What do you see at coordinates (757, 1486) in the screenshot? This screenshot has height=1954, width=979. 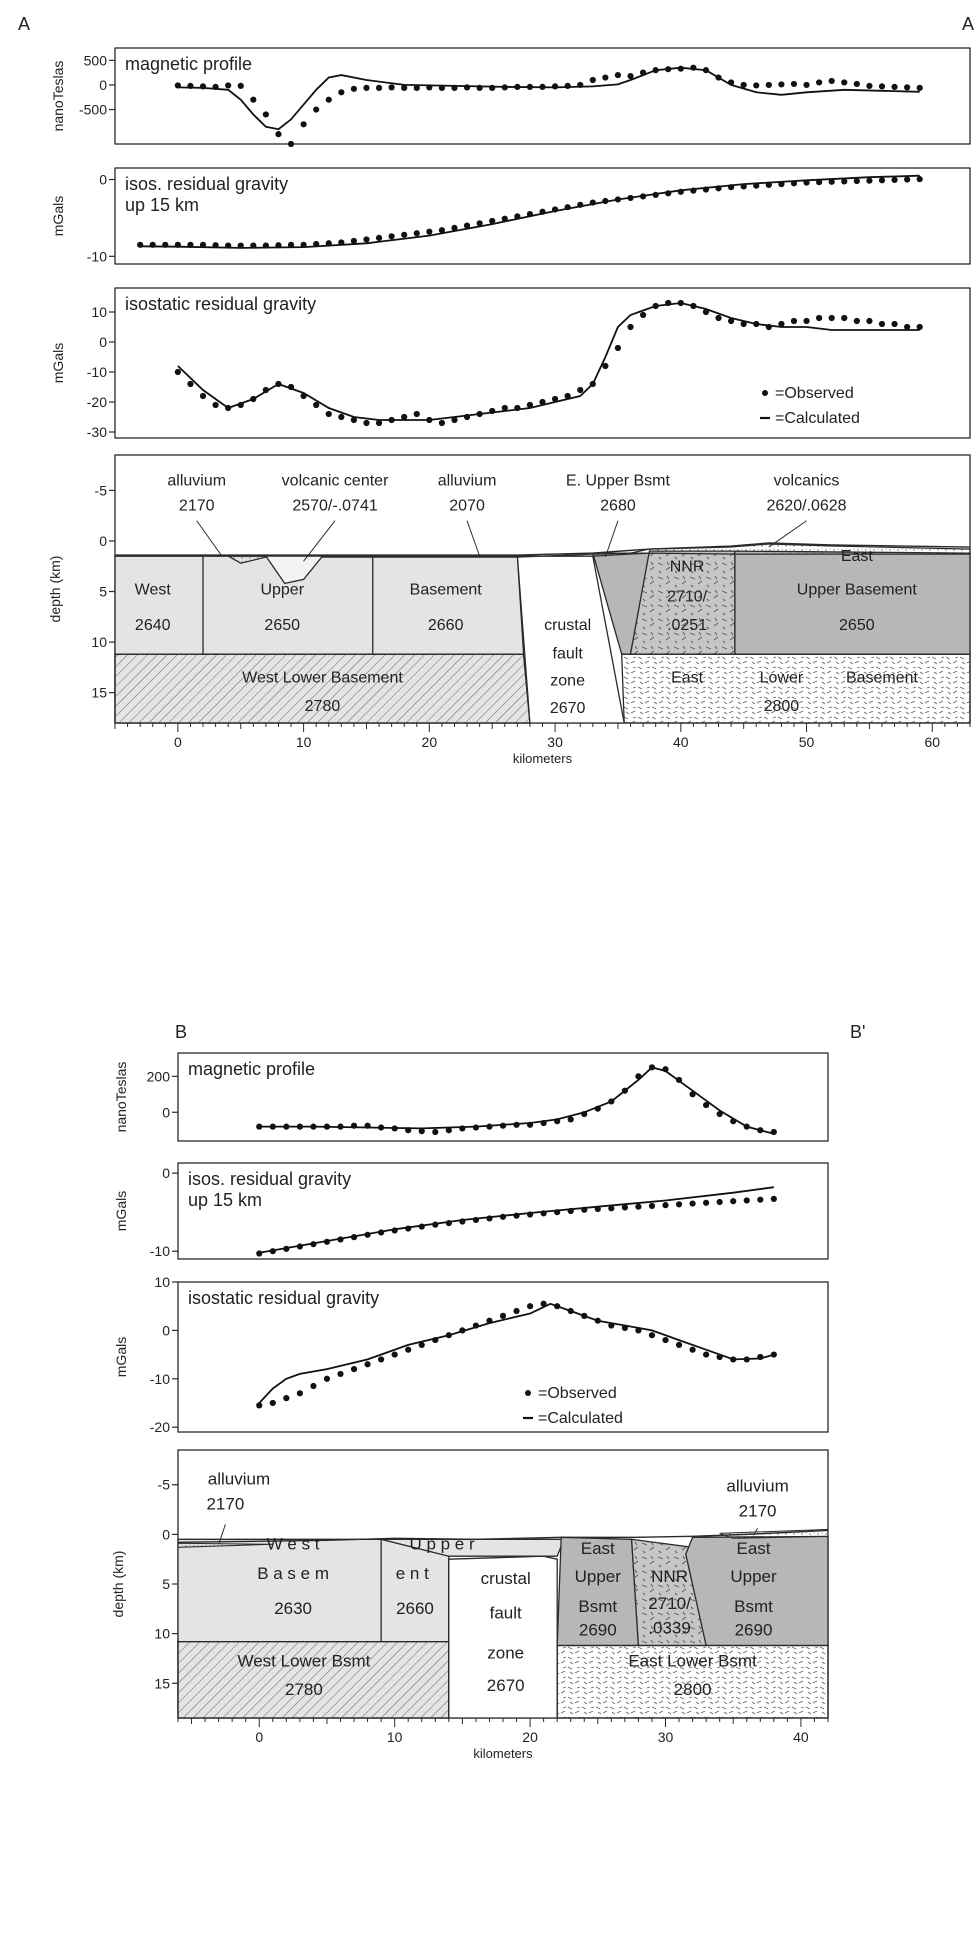 I see `section-label: alluvium` at bounding box center [757, 1486].